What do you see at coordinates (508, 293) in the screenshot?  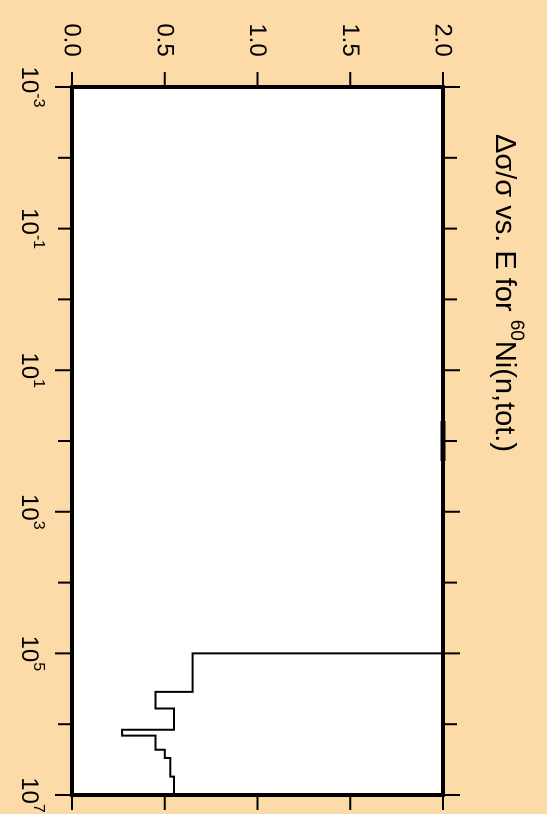 I see `chart-title: Δσ/σ vs. E for 60Ni(n,tot.)` at bounding box center [508, 293].